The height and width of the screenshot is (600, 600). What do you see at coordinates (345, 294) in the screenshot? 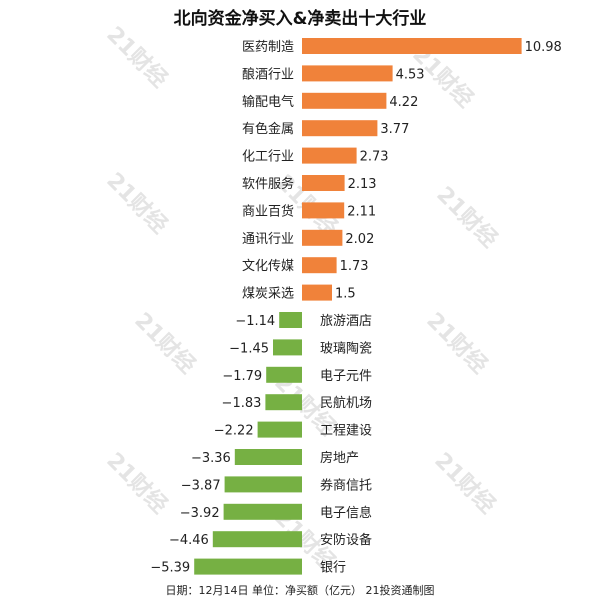
I see `data-label: 1.5` at bounding box center [345, 294].